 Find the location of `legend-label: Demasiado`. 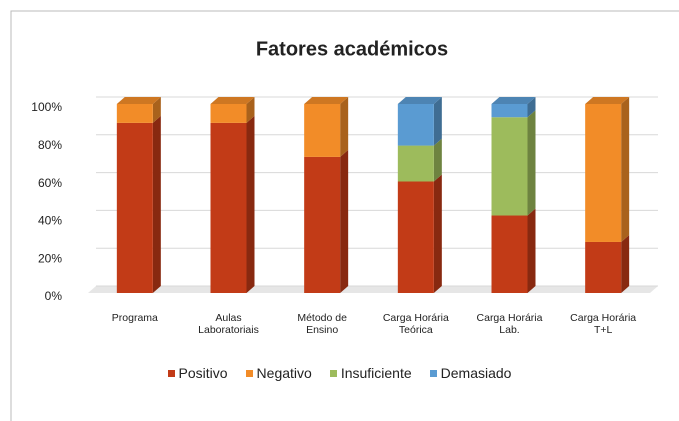

legend-label: Demasiado is located at coordinates (476, 373).